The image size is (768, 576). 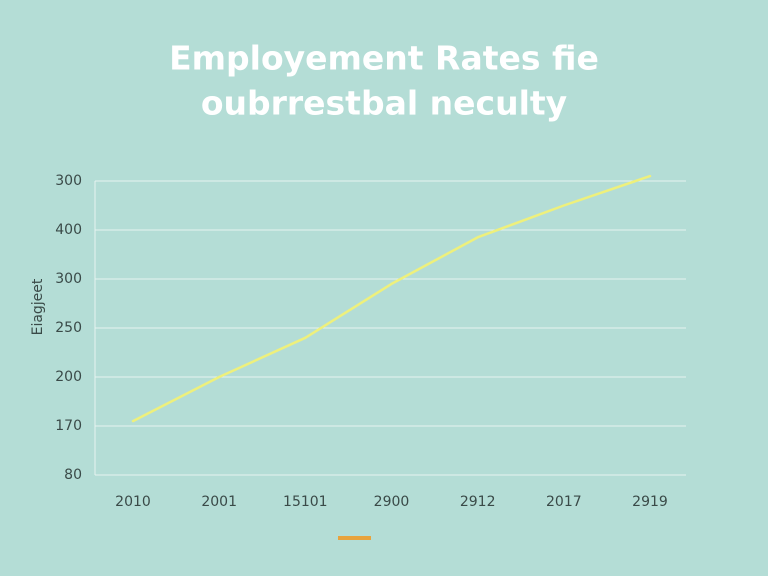 What do you see at coordinates (73, 475) in the screenshot?
I see `y-tick-label: 80` at bounding box center [73, 475].